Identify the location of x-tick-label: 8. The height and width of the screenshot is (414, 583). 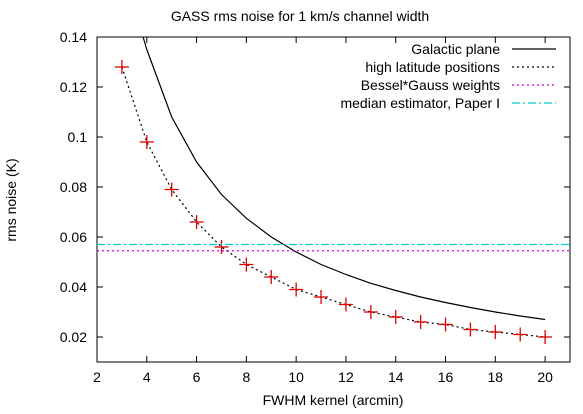
(246, 377).